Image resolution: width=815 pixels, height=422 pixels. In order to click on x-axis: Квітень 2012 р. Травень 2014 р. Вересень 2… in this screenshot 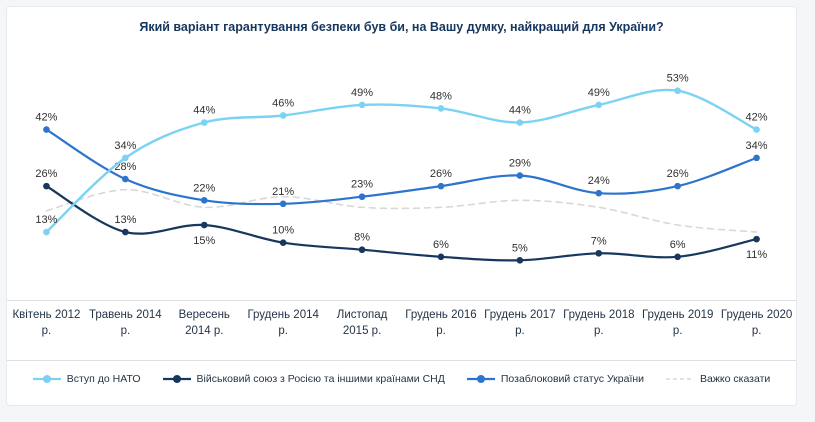, I will do `click(401, 322)`.